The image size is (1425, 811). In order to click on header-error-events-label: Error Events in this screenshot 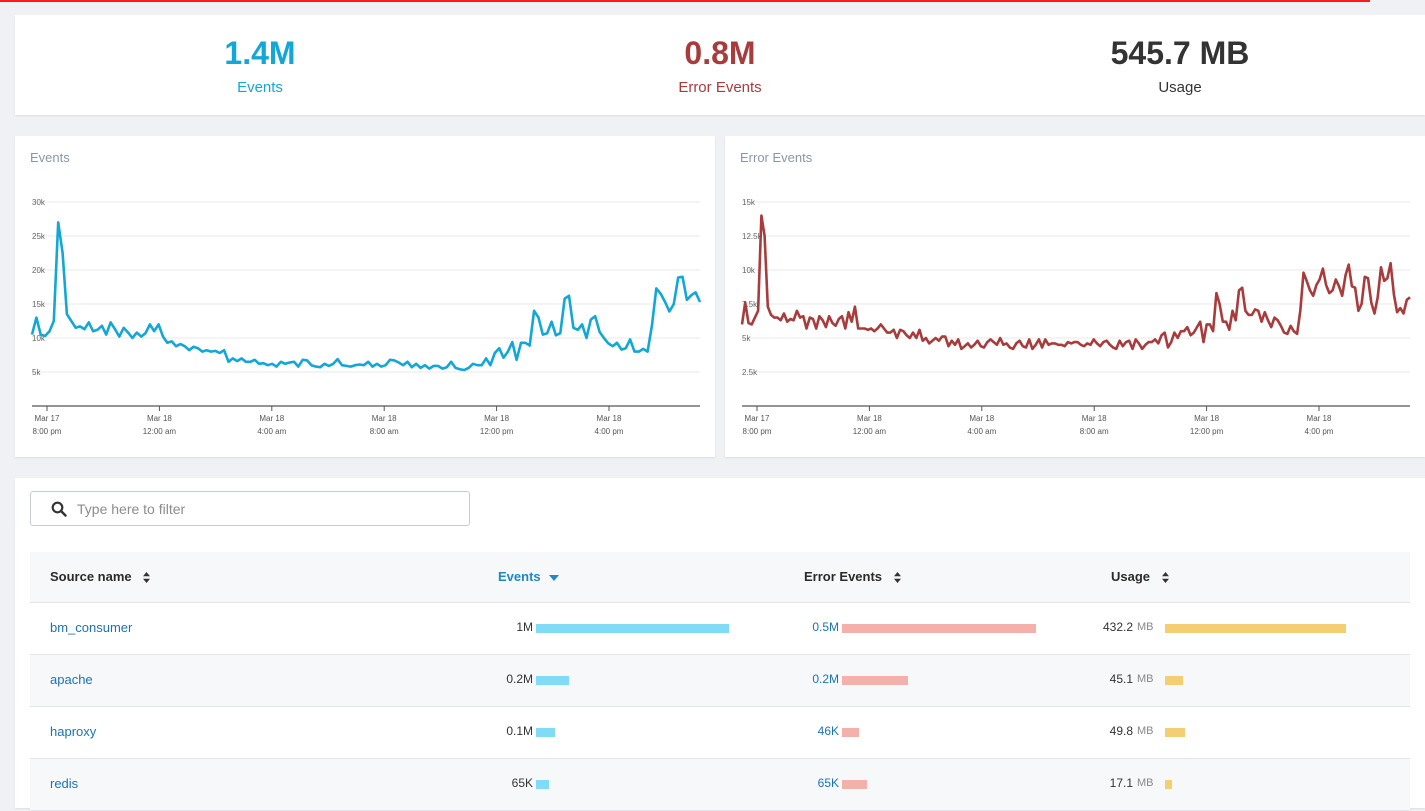, I will do `click(843, 576)`.